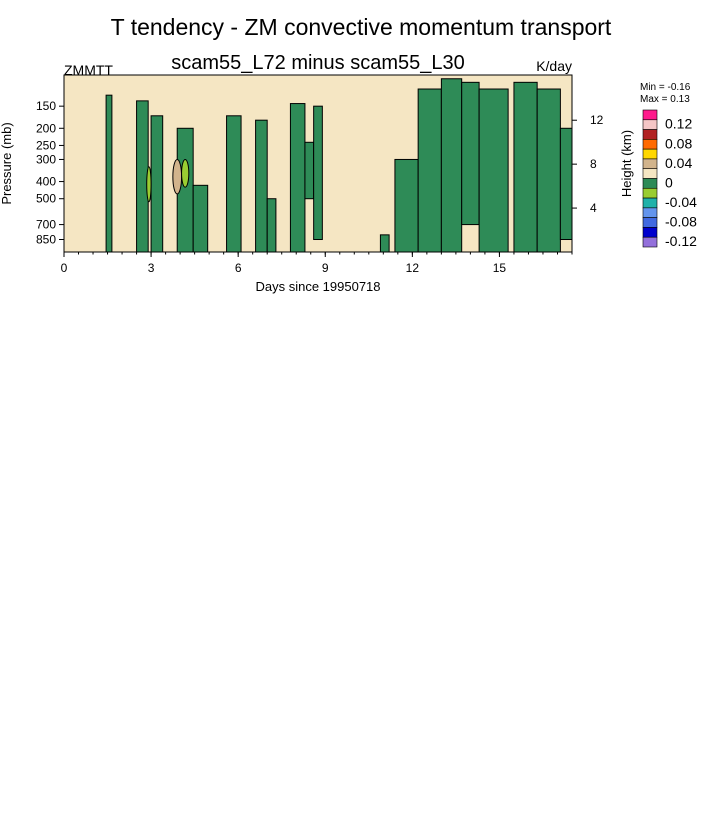 This screenshot has width=722, height=830. What do you see at coordinates (593, 208) in the screenshot?
I see `y-right-tick-label: 4` at bounding box center [593, 208].